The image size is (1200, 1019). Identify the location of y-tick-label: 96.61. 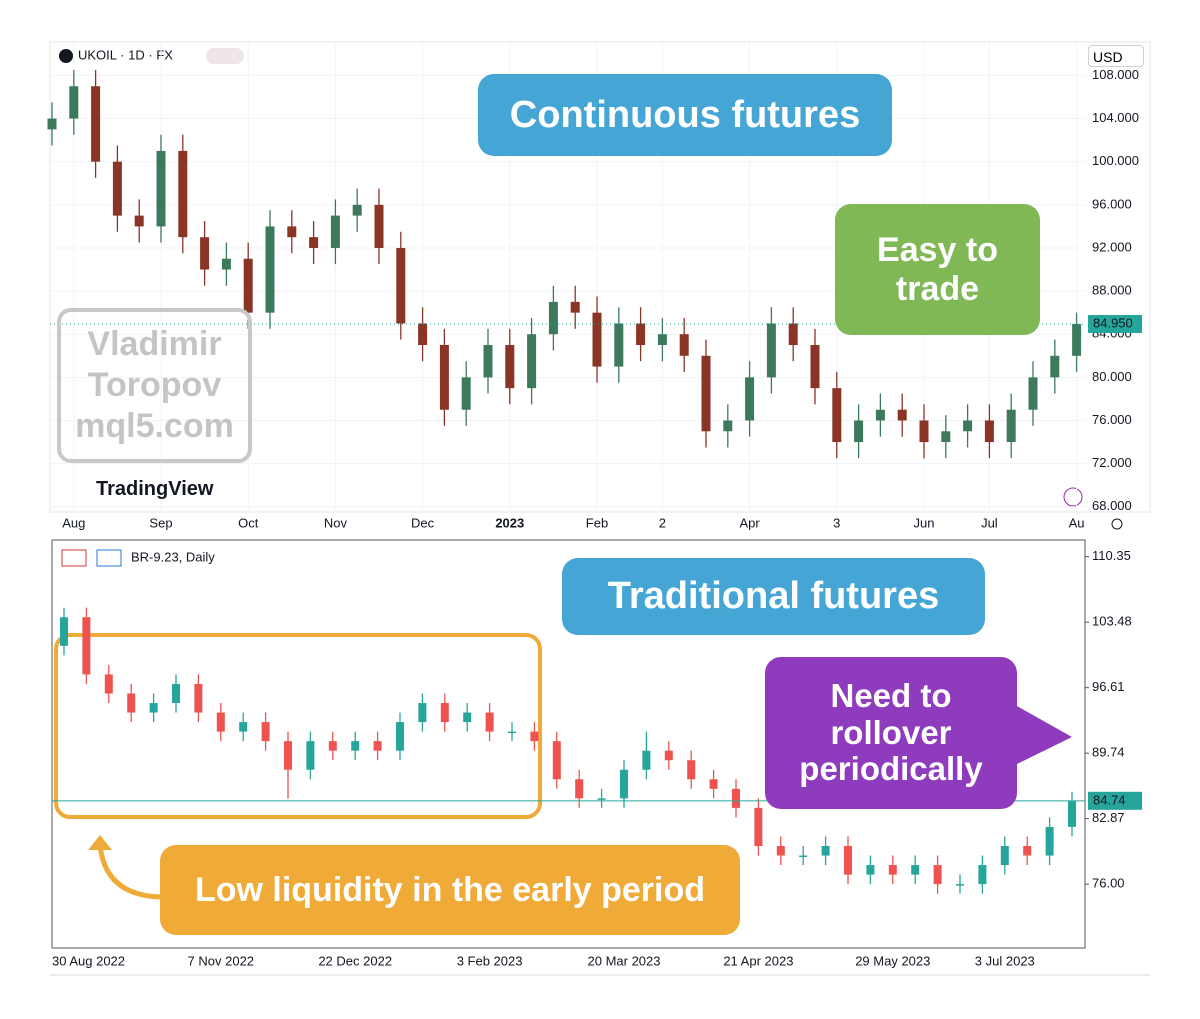
(1108, 686).